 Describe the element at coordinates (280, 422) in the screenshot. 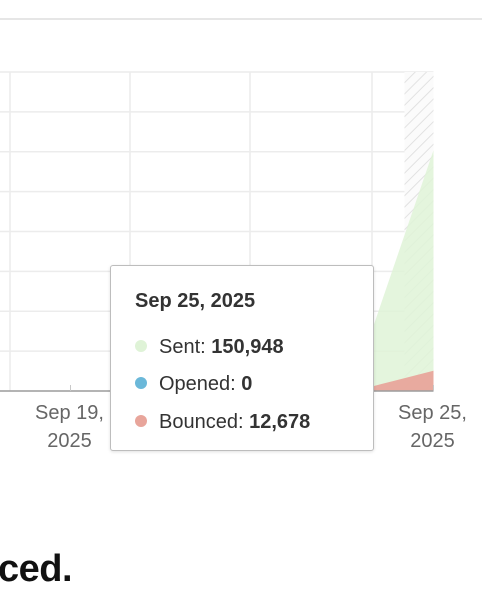

I see `tooltip-bounced-value: 12,678` at that location.